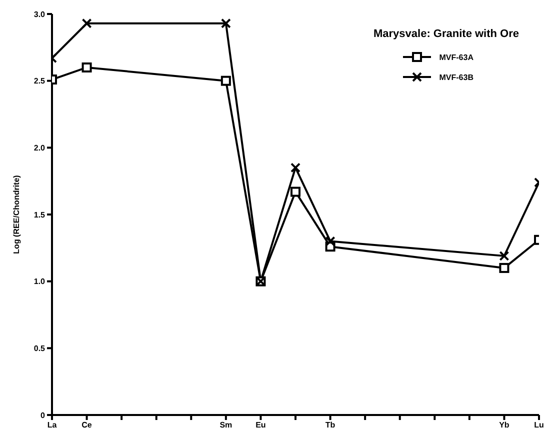  Describe the element at coordinates (456, 77) in the screenshot. I see `legend-label: MVF-63B` at that location.